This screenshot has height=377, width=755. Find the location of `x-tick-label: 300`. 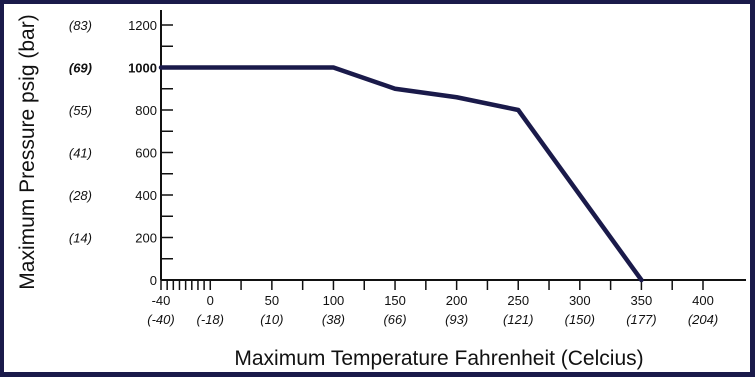

x-tick-label: 300 is located at coordinates (580, 300).